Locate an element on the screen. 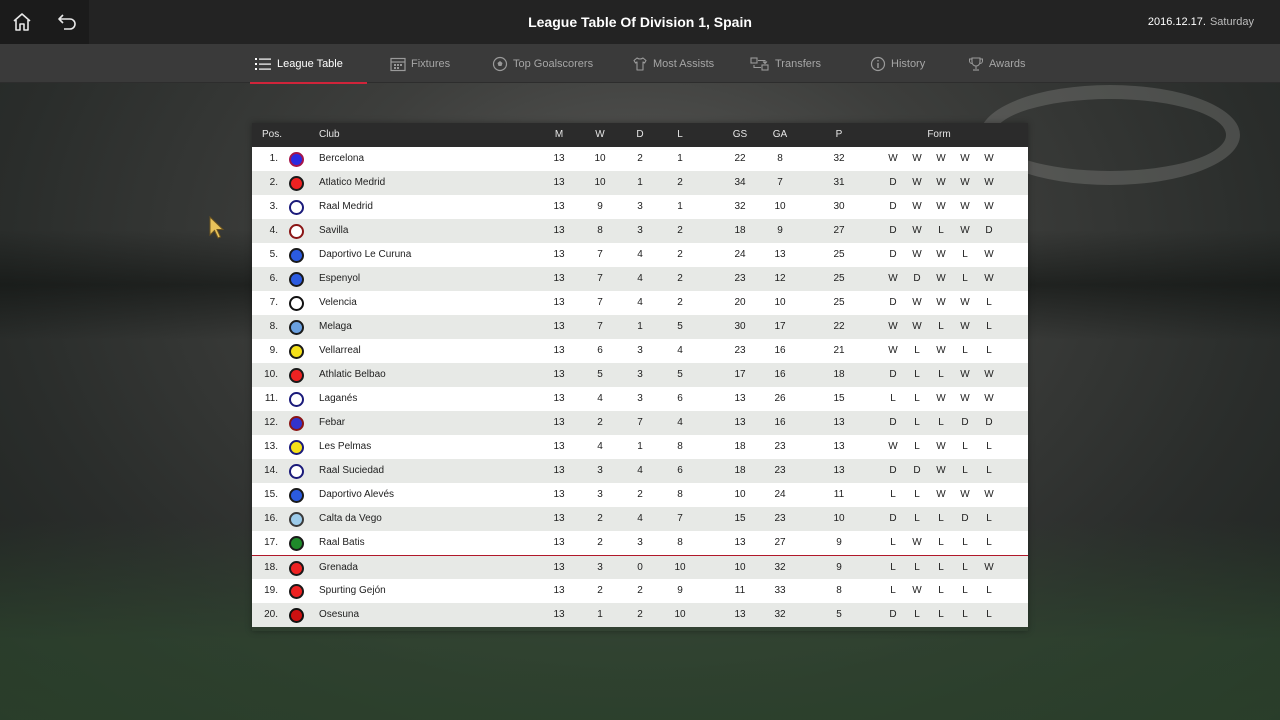 The height and width of the screenshot is (720, 1280). table-row: 12. Febar 13 2 7 4 13 16 13 D L L D D is located at coordinates (640, 423).